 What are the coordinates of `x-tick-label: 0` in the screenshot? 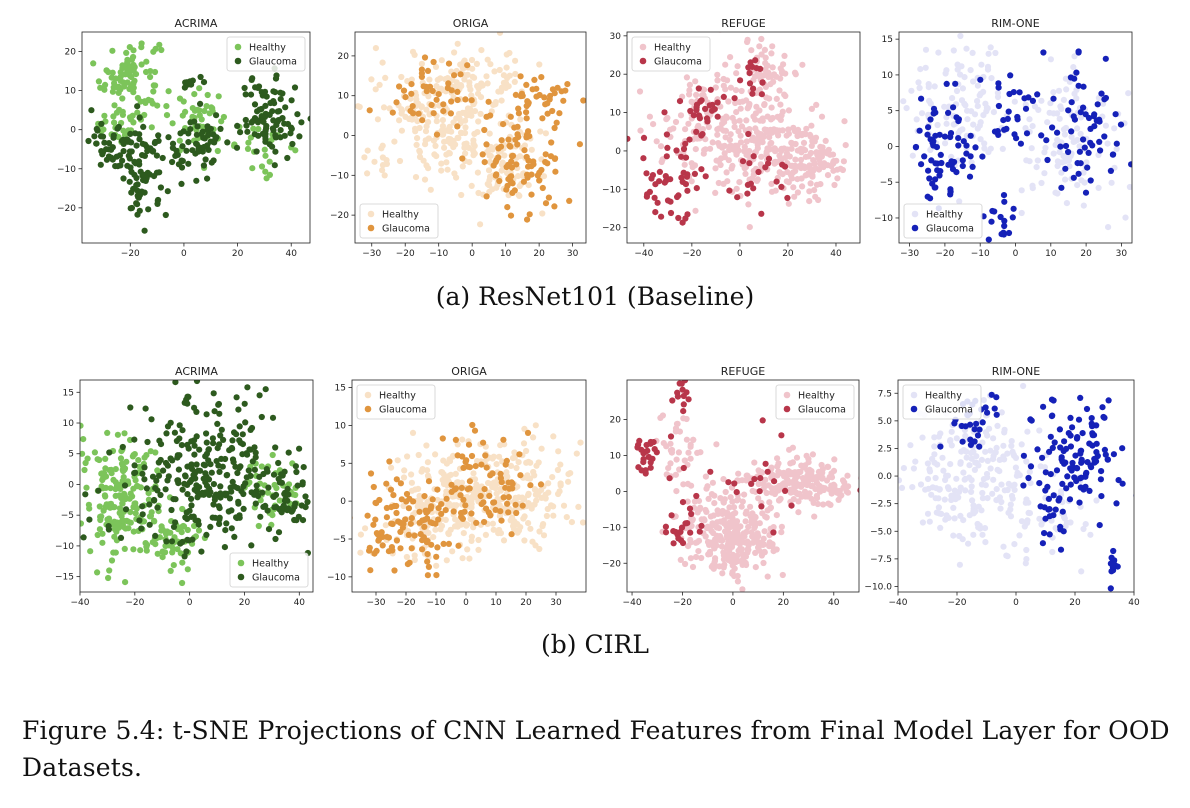 It's located at (733, 603).